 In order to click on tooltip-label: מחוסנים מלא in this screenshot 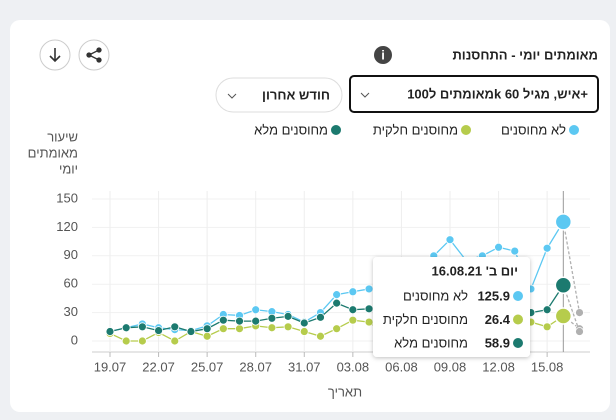, I will do `click(431, 342)`.